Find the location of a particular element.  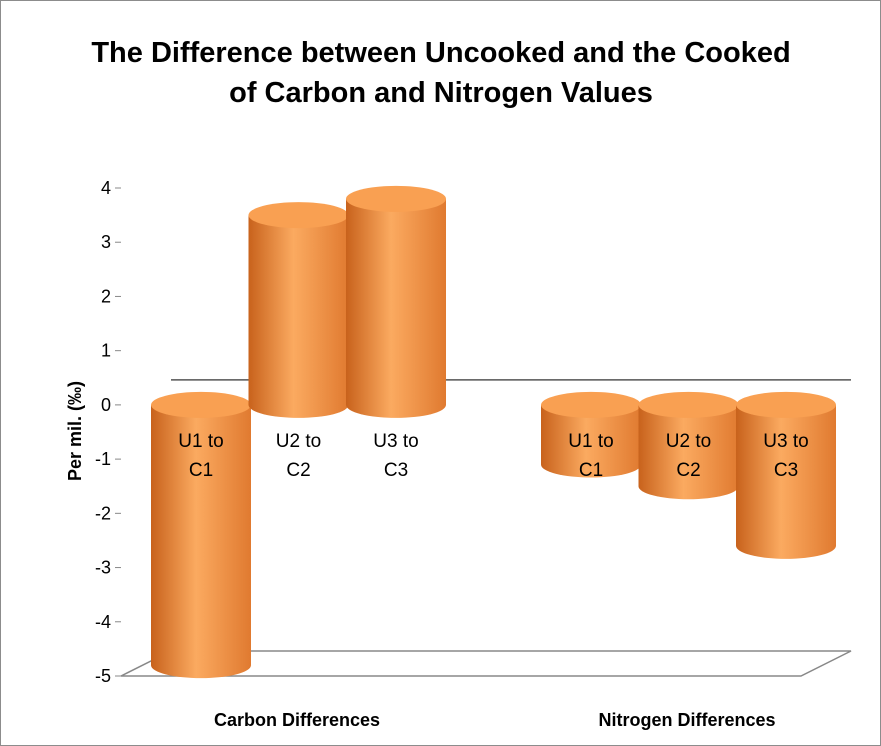

x-category-label: Nitrogen Differences is located at coordinates (687, 720).